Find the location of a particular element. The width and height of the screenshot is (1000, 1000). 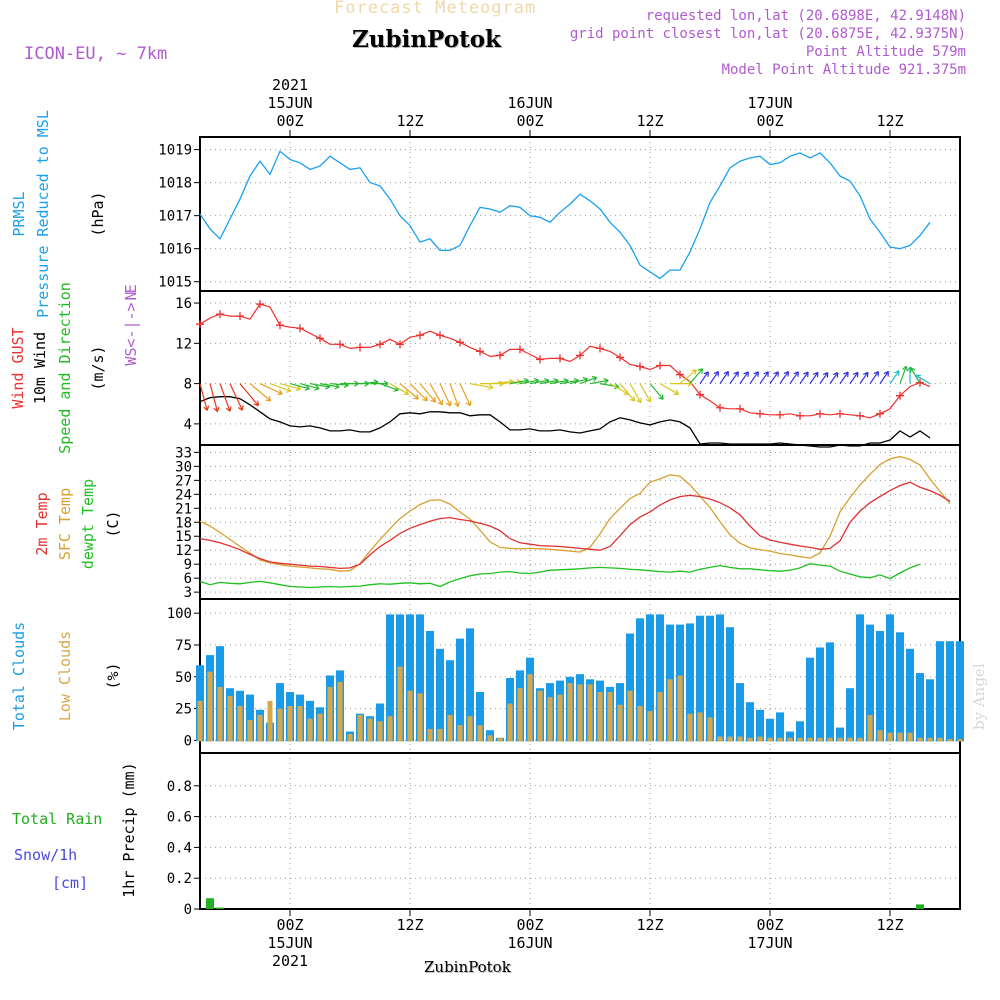

bottom-time-label: 00Z is located at coordinates (769, 925).